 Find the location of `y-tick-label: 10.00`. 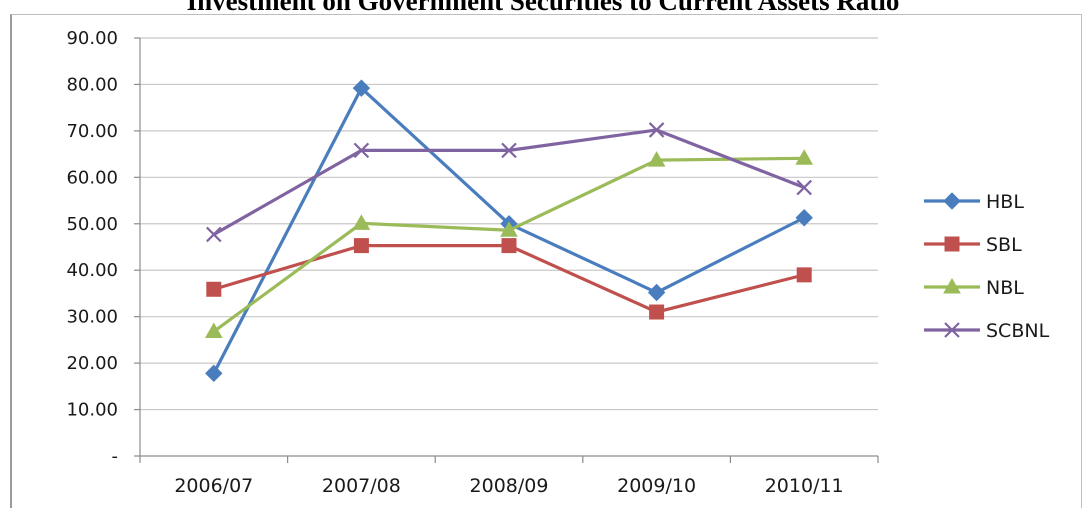

y-tick-label: 10.00 is located at coordinates (92, 410).